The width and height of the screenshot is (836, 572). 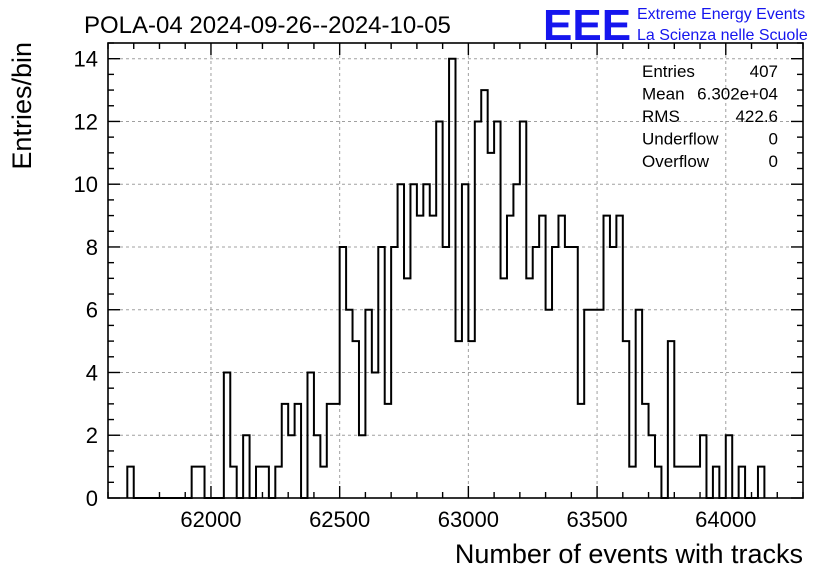 What do you see at coordinates (629, 554) in the screenshot?
I see `x-axis-title: Number of events with tracks` at bounding box center [629, 554].